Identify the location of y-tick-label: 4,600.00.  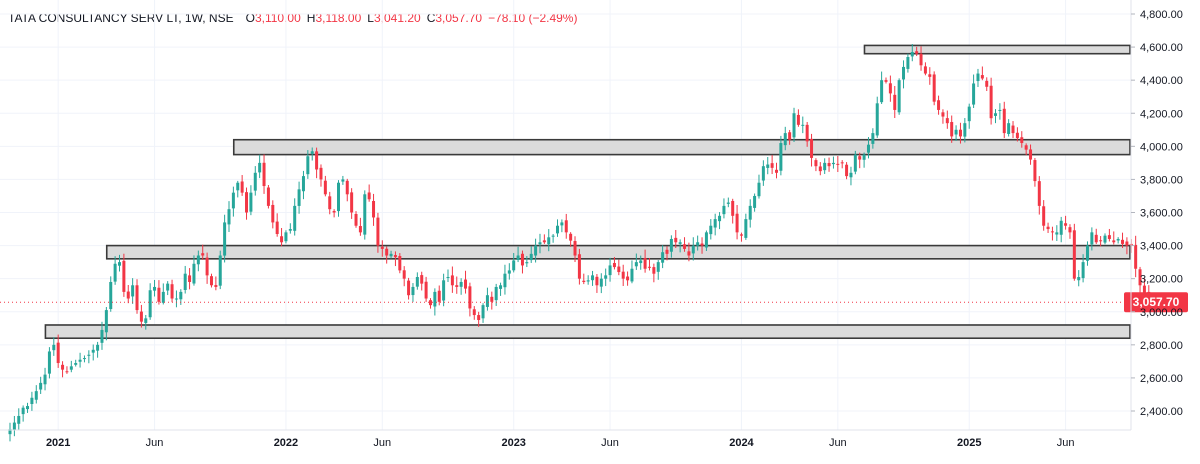
(1161, 48).